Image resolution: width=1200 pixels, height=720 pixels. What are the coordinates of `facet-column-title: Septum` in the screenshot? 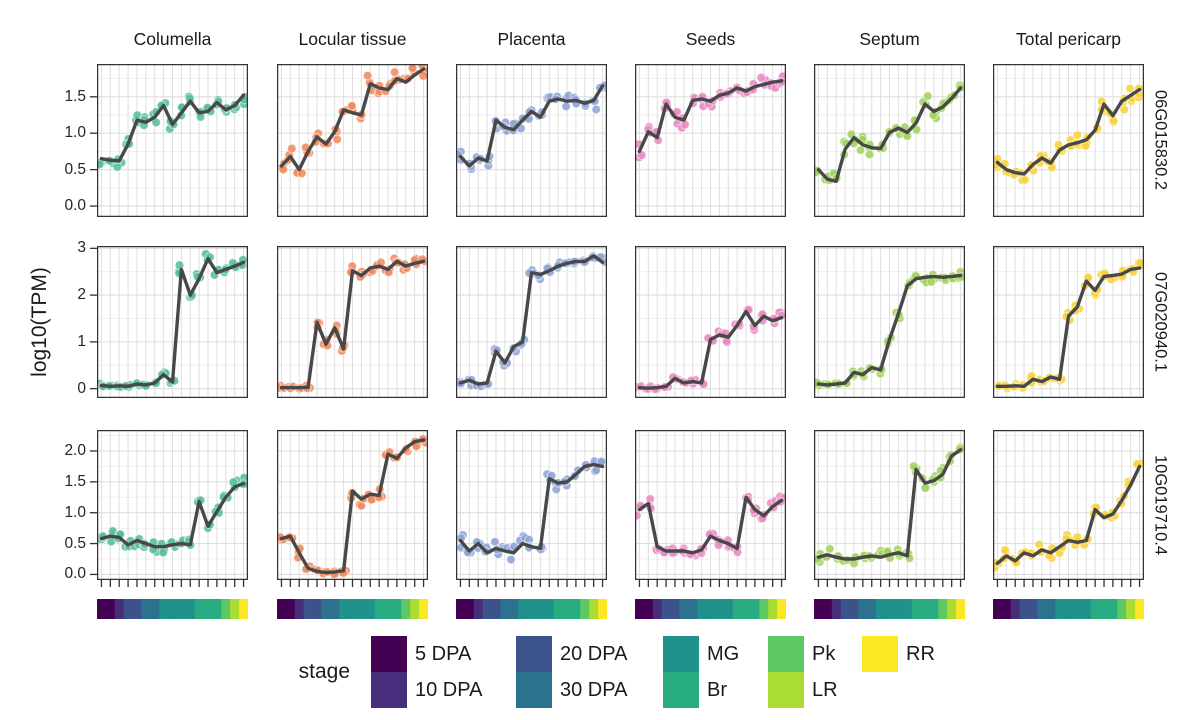 It's located at (889, 39).